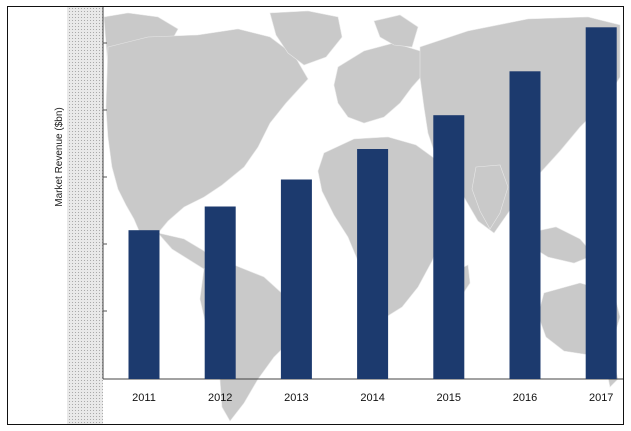 The width and height of the screenshot is (631, 431). I want to click on bar-2011, so click(144, 304).